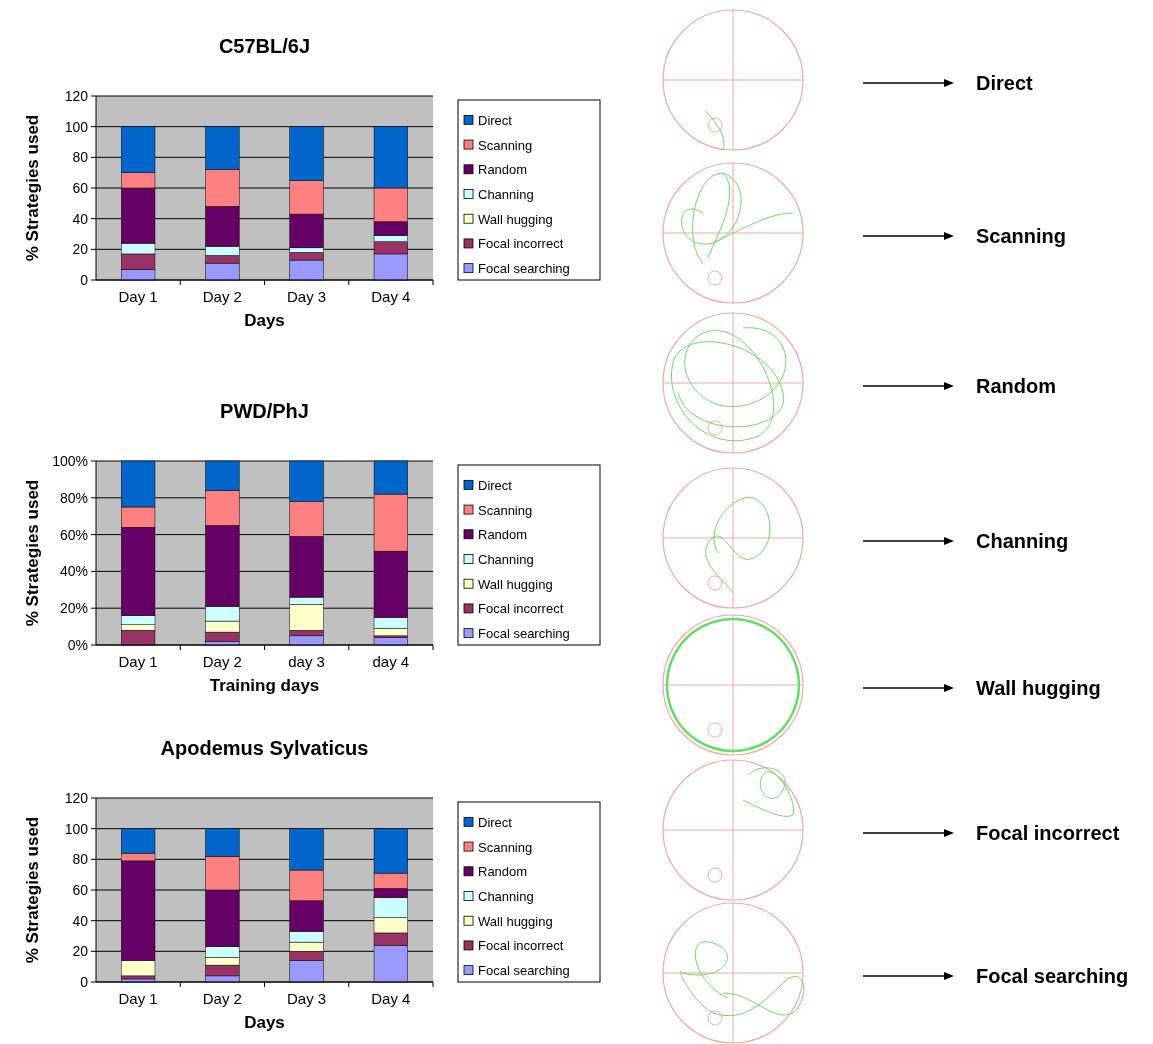 The width and height of the screenshot is (1153, 1044). I want to click on chart-title: PWD/PhJ, so click(264, 411).